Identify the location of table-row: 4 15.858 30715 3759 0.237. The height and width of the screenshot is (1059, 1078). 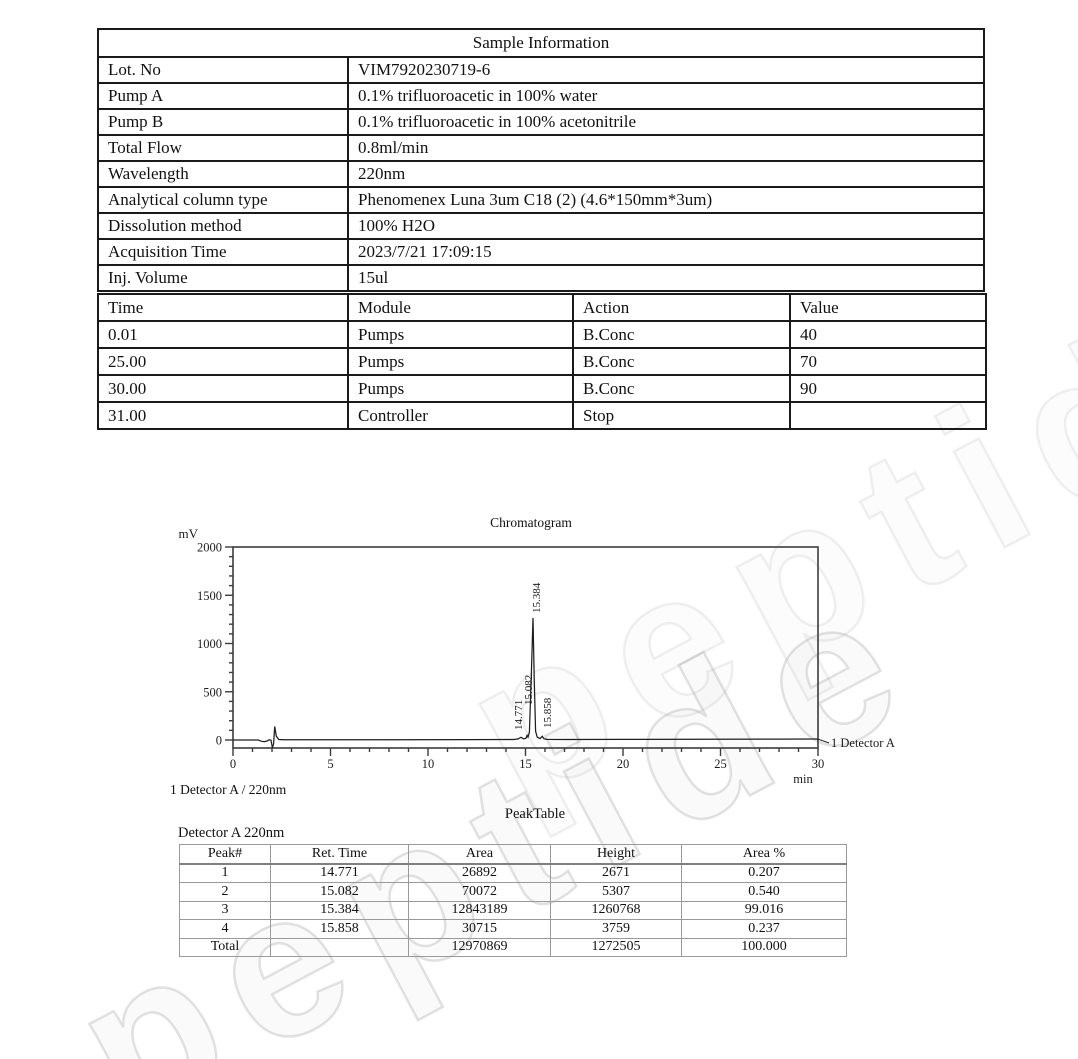
(513, 929).